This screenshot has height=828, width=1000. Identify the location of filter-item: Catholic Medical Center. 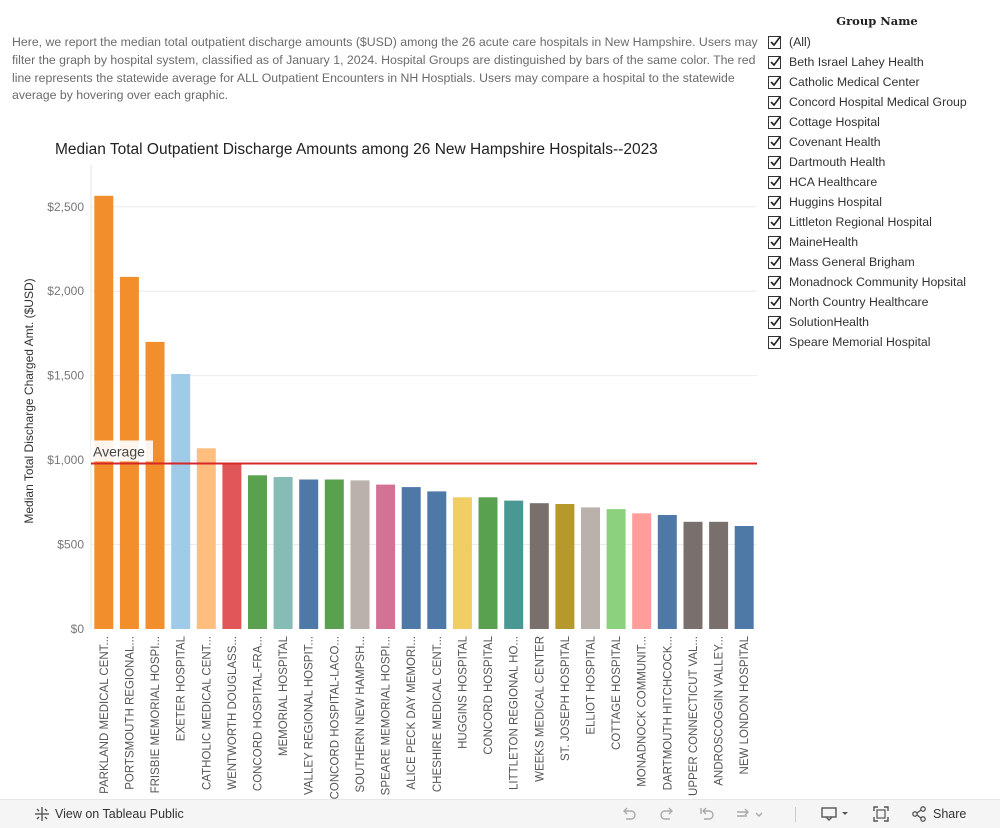
(884, 82).